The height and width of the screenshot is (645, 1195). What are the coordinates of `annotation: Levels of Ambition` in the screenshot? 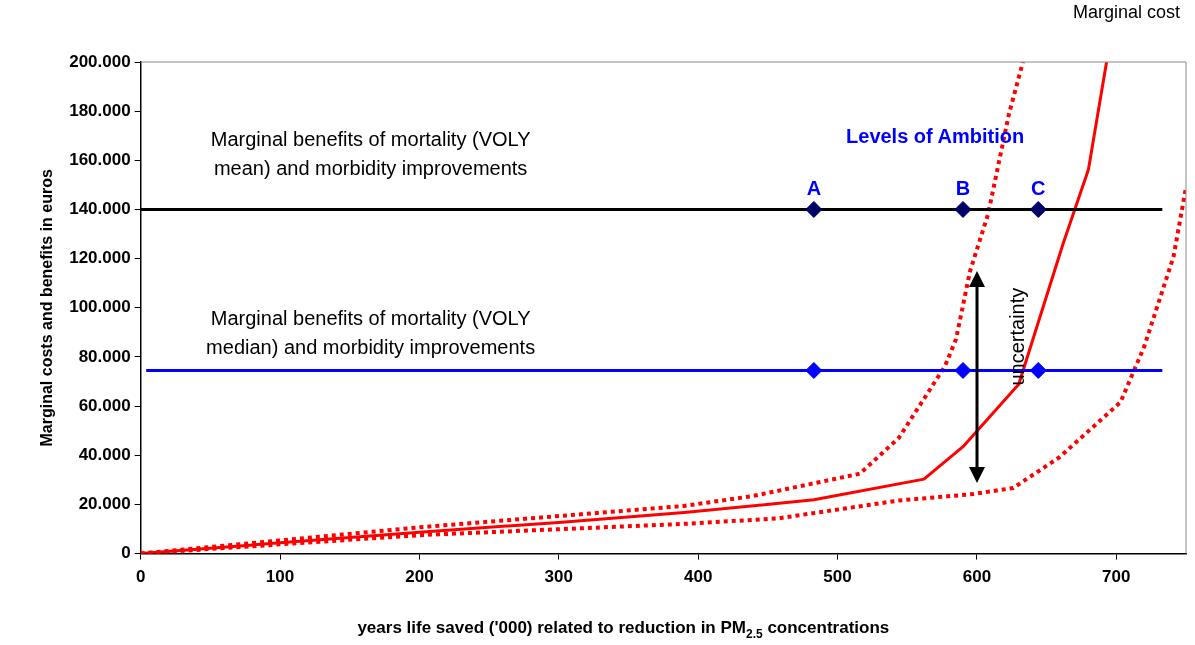 It's located at (935, 136).